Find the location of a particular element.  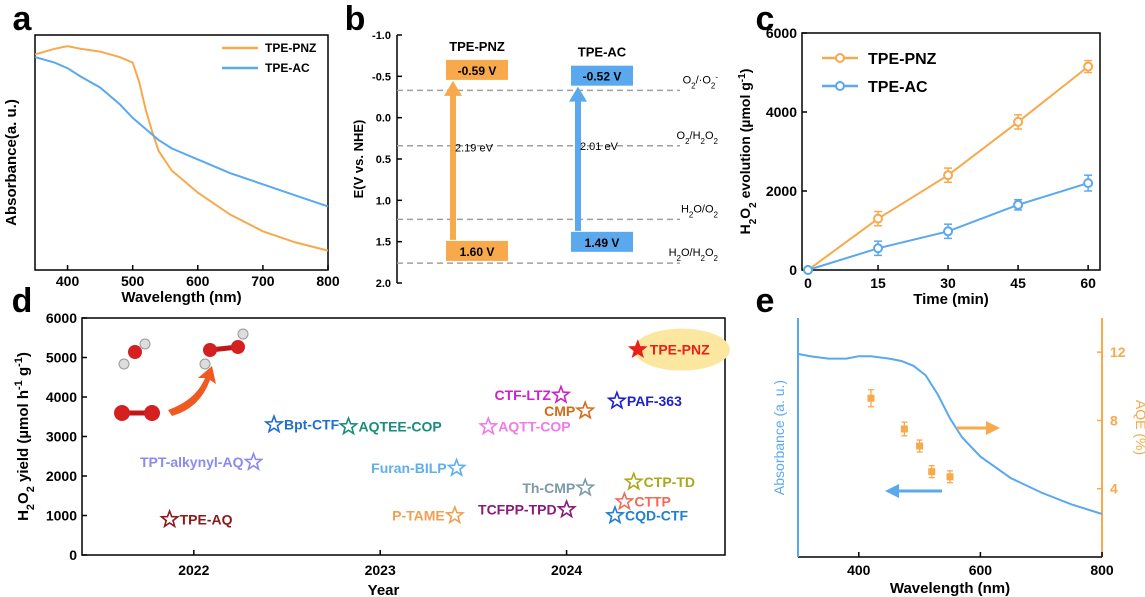

cb-box-tpe-pnz is located at coordinates (477, 69).